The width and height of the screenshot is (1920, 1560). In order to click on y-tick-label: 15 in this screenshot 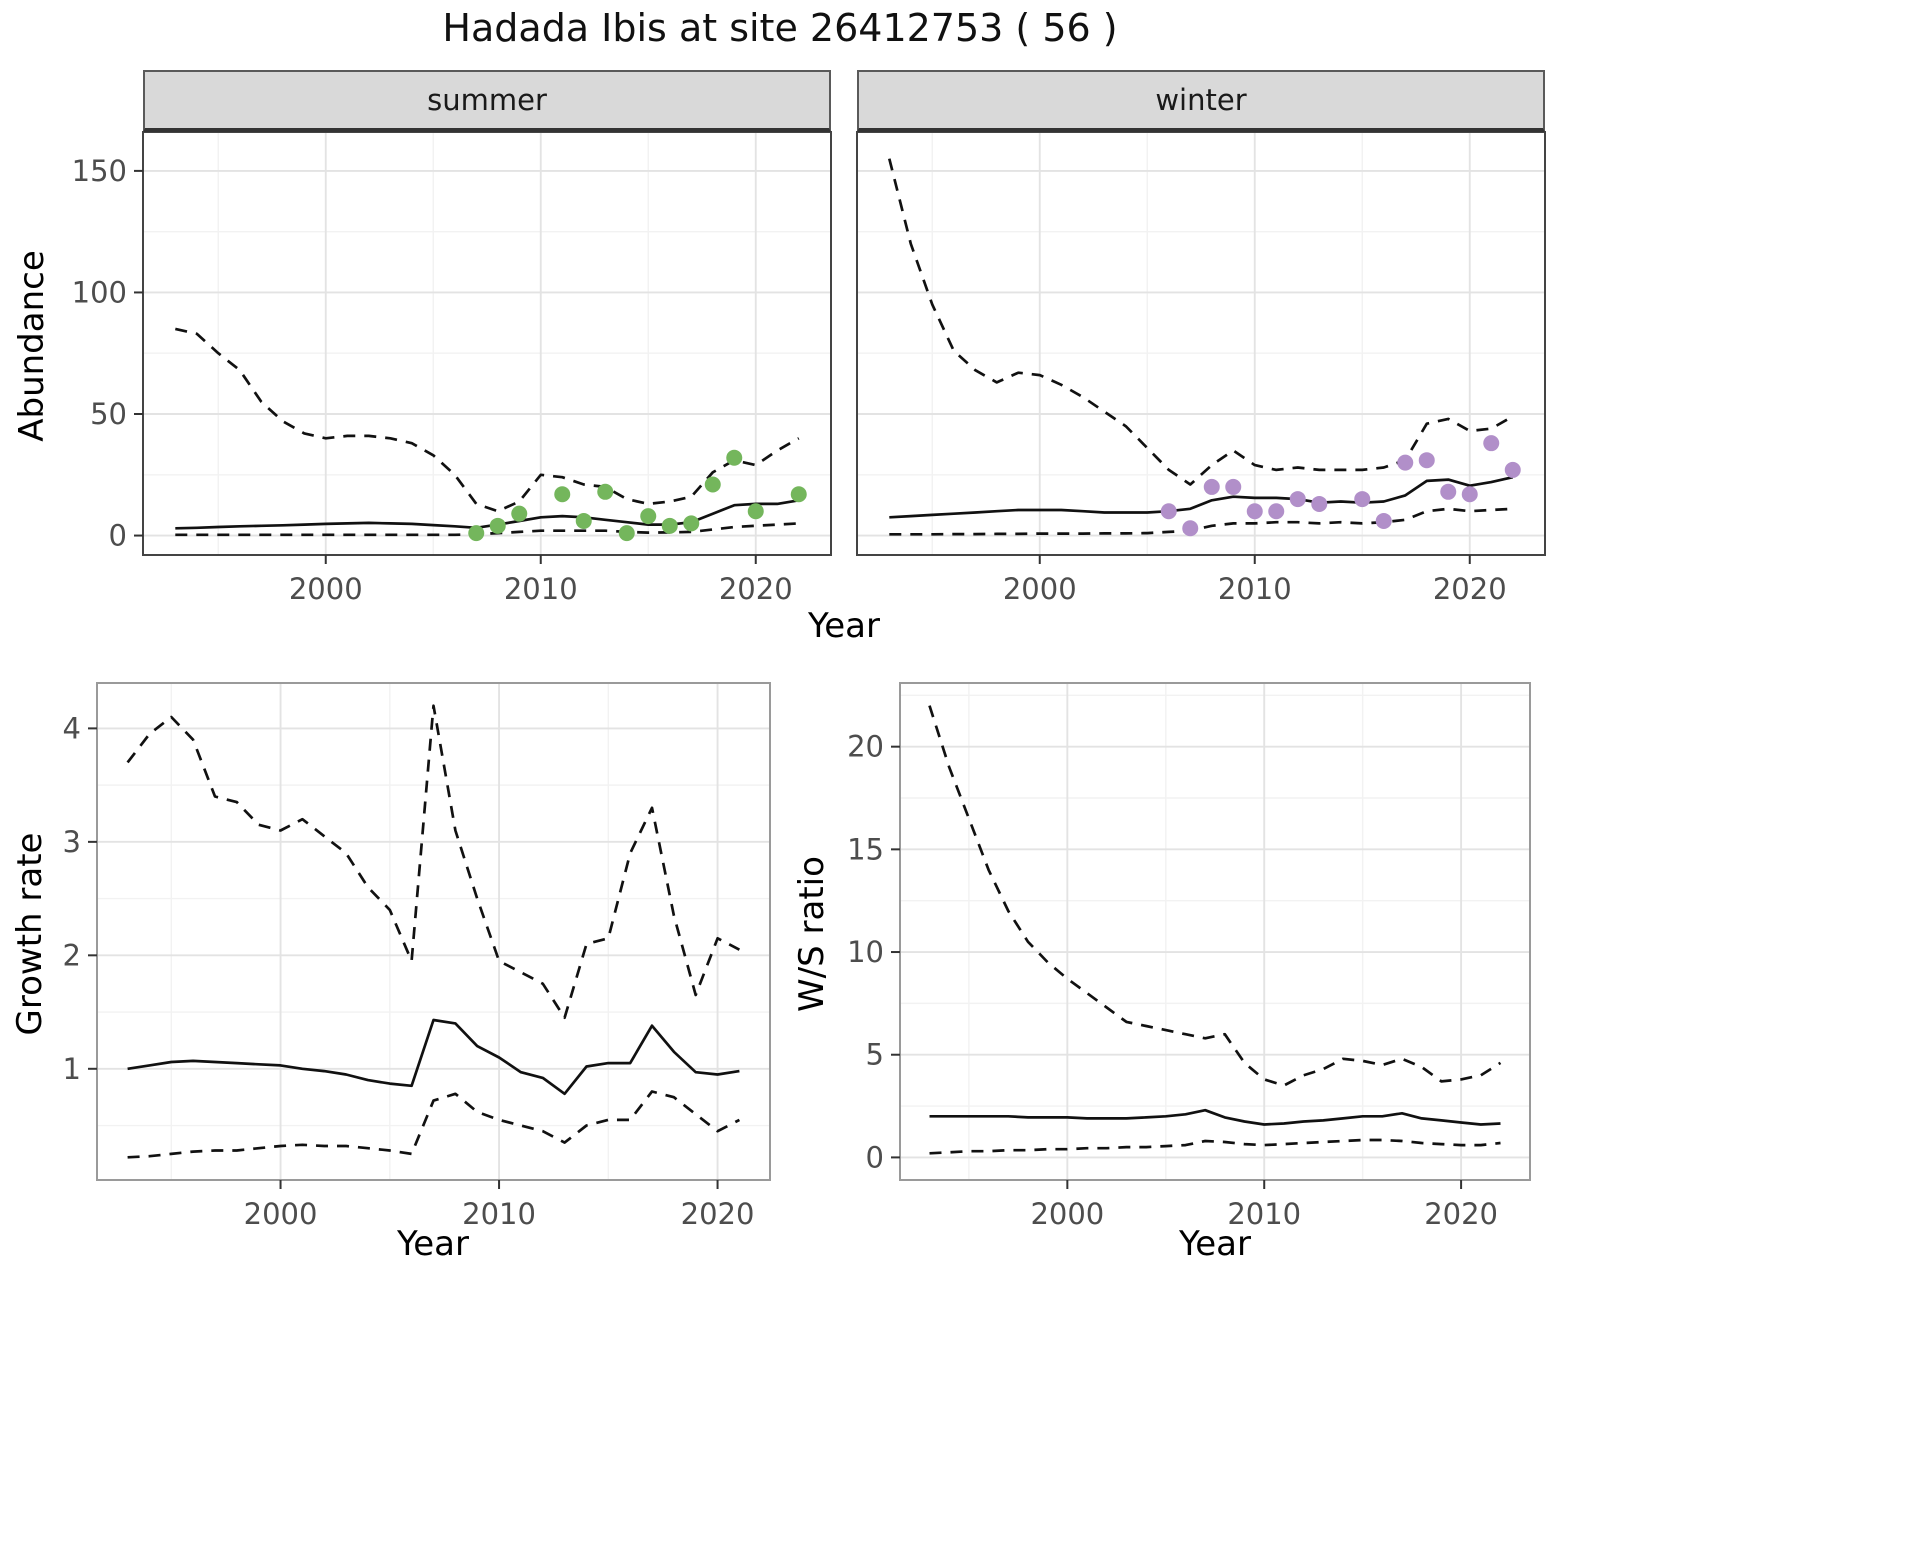, I will do `click(865, 849)`.